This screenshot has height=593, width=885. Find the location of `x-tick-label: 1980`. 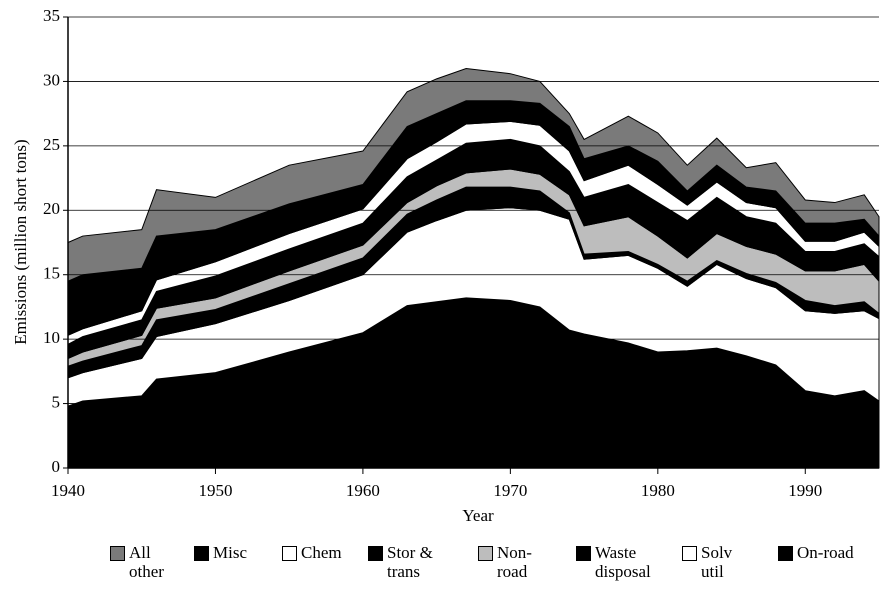

x-tick-label: 1980 is located at coordinates (658, 490).